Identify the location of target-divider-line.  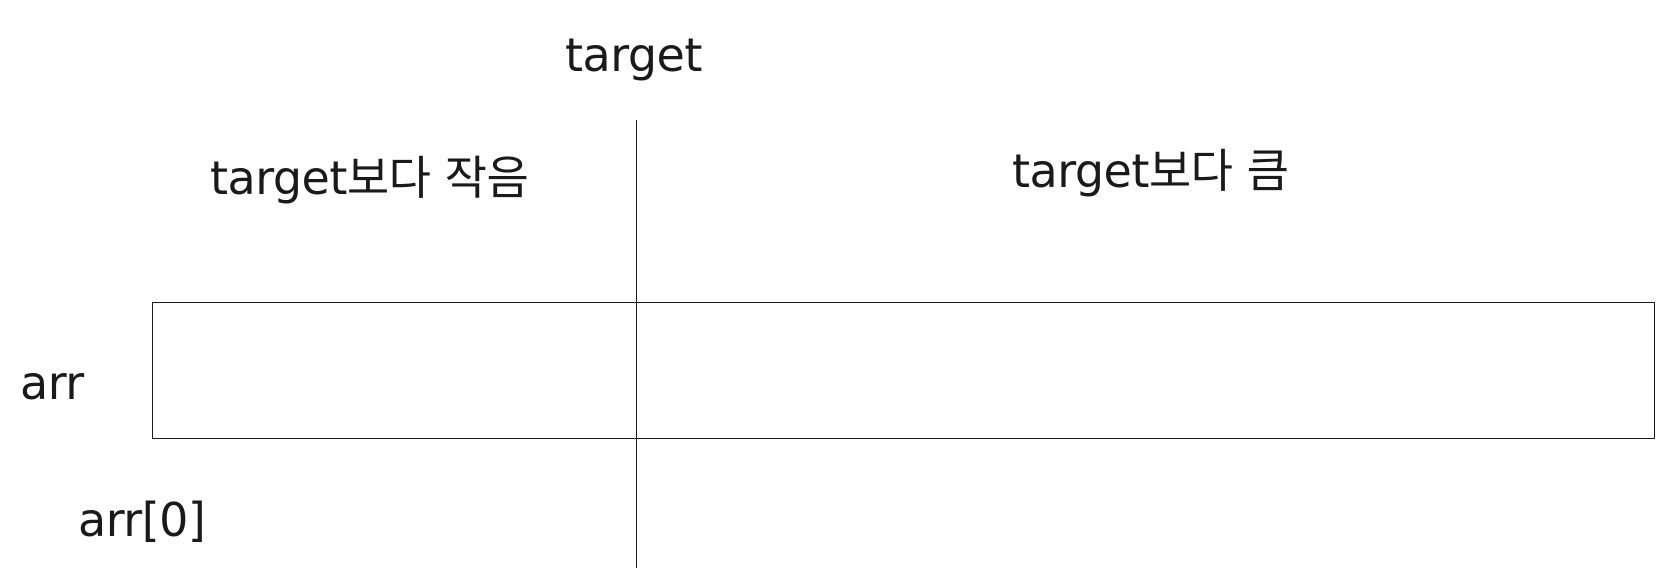
(636, 344).